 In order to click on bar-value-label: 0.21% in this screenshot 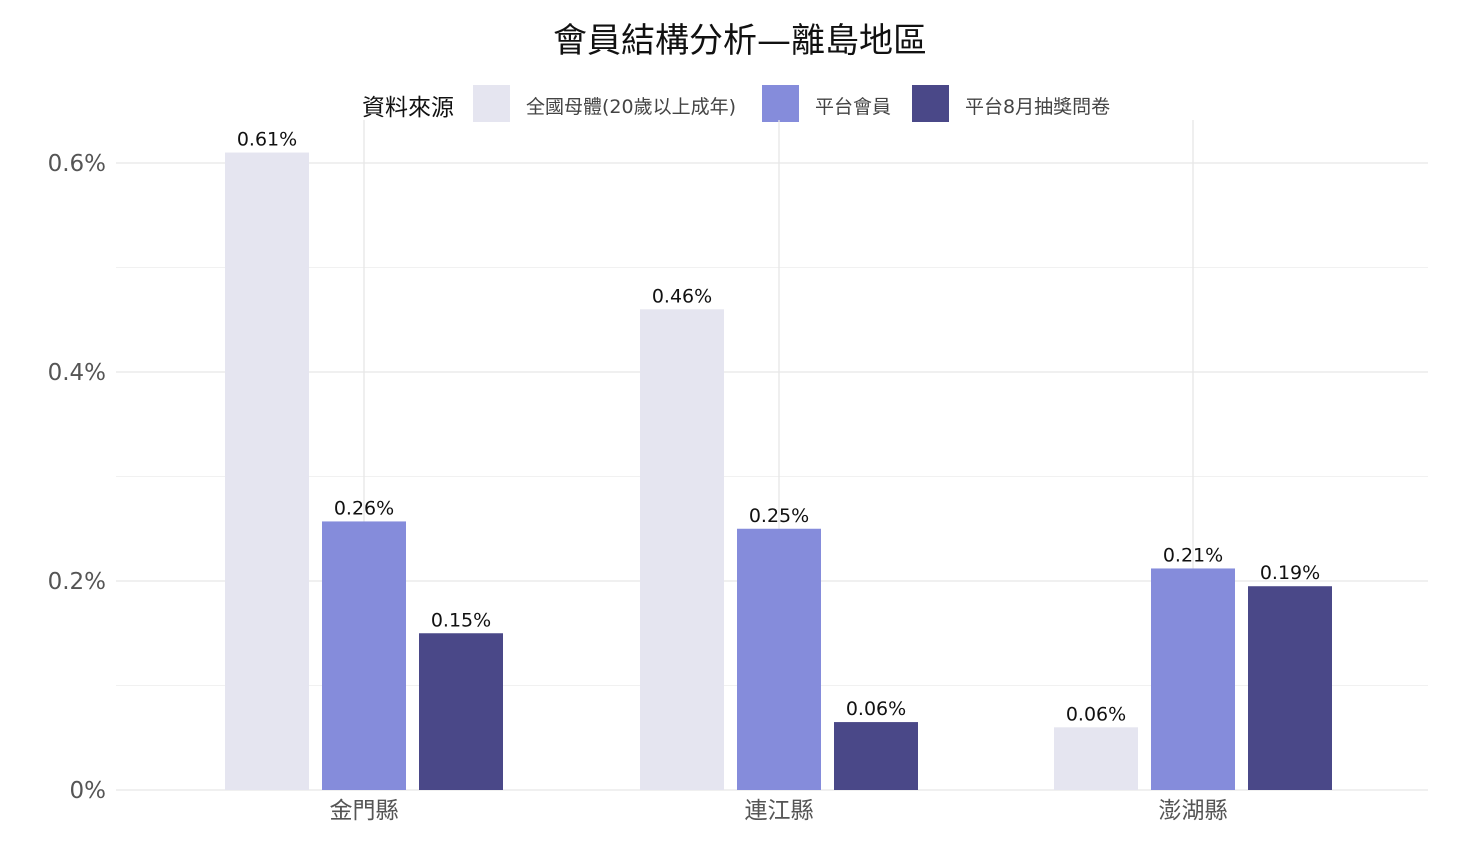, I will do `click(1193, 555)`.